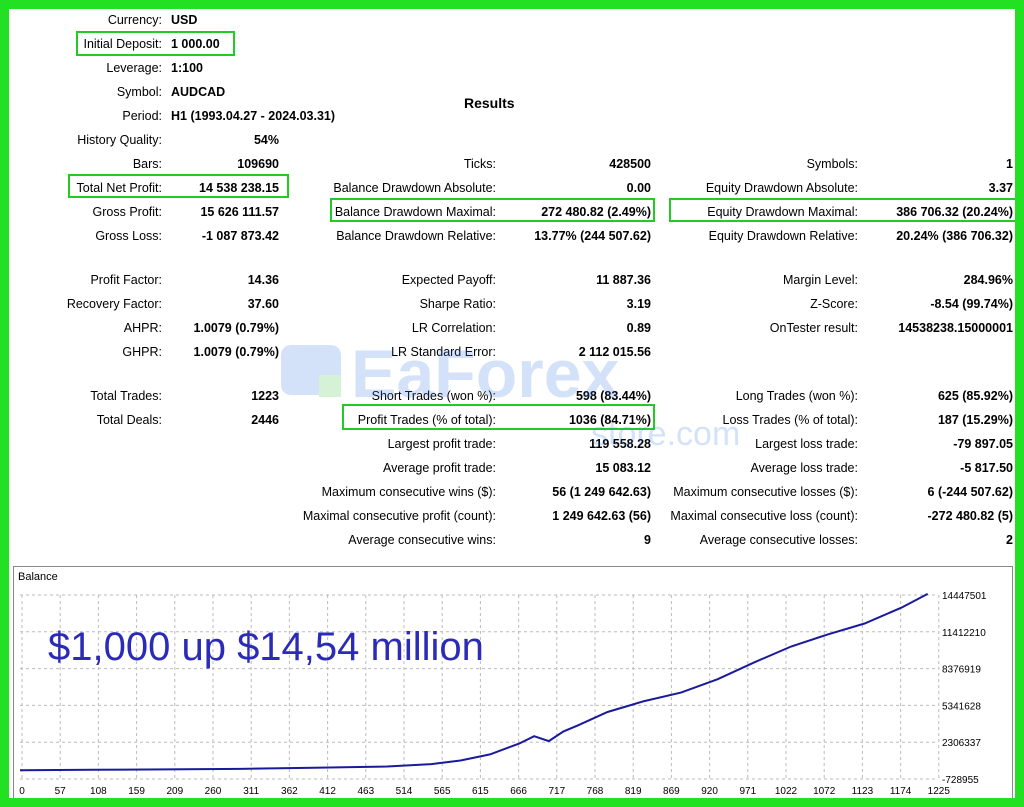 Image resolution: width=1024 pixels, height=807 pixels. I want to click on x-tick-label: 768, so click(595, 791).